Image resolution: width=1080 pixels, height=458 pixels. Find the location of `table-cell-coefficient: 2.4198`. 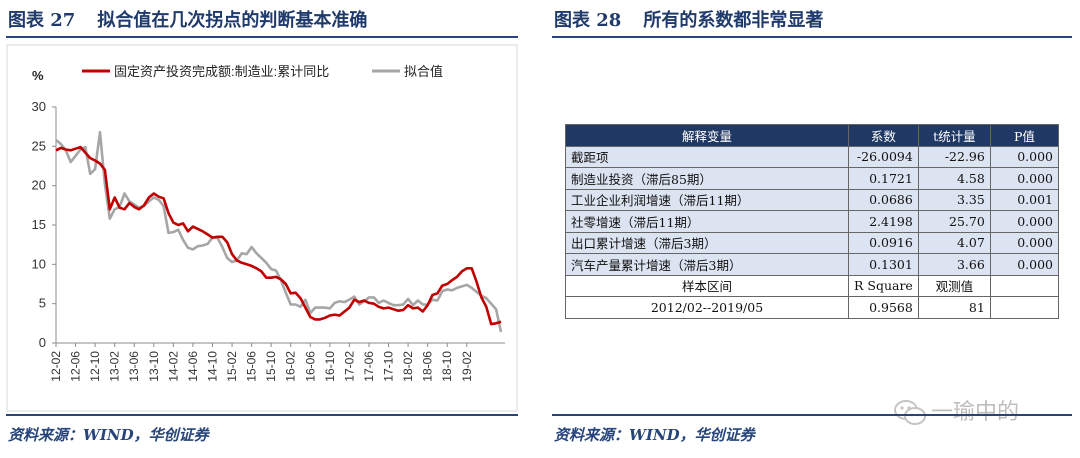

table-cell-coefficient: 2.4198 is located at coordinates (883, 221).